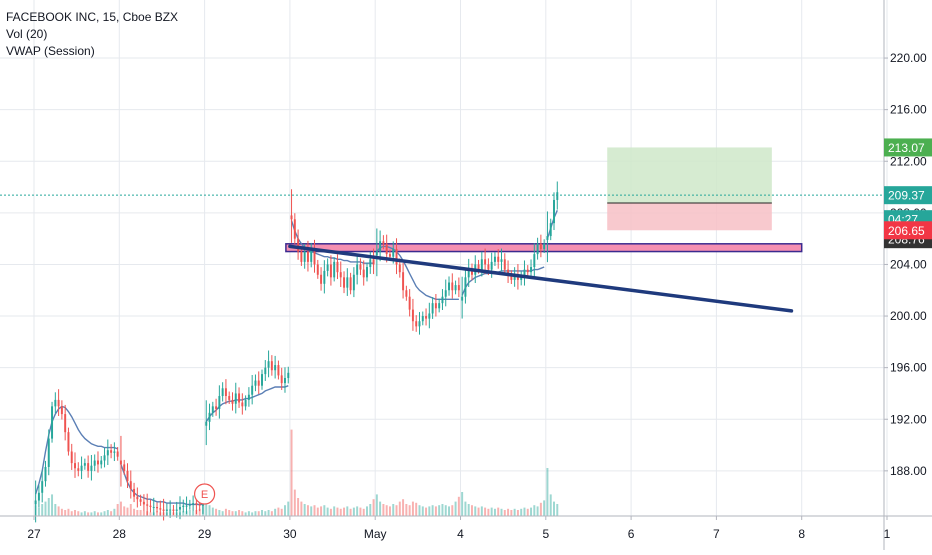 This screenshot has width=932, height=555. What do you see at coordinates (27, 34) in the screenshot?
I see `legend-volume: Vol (20)` at bounding box center [27, 34].